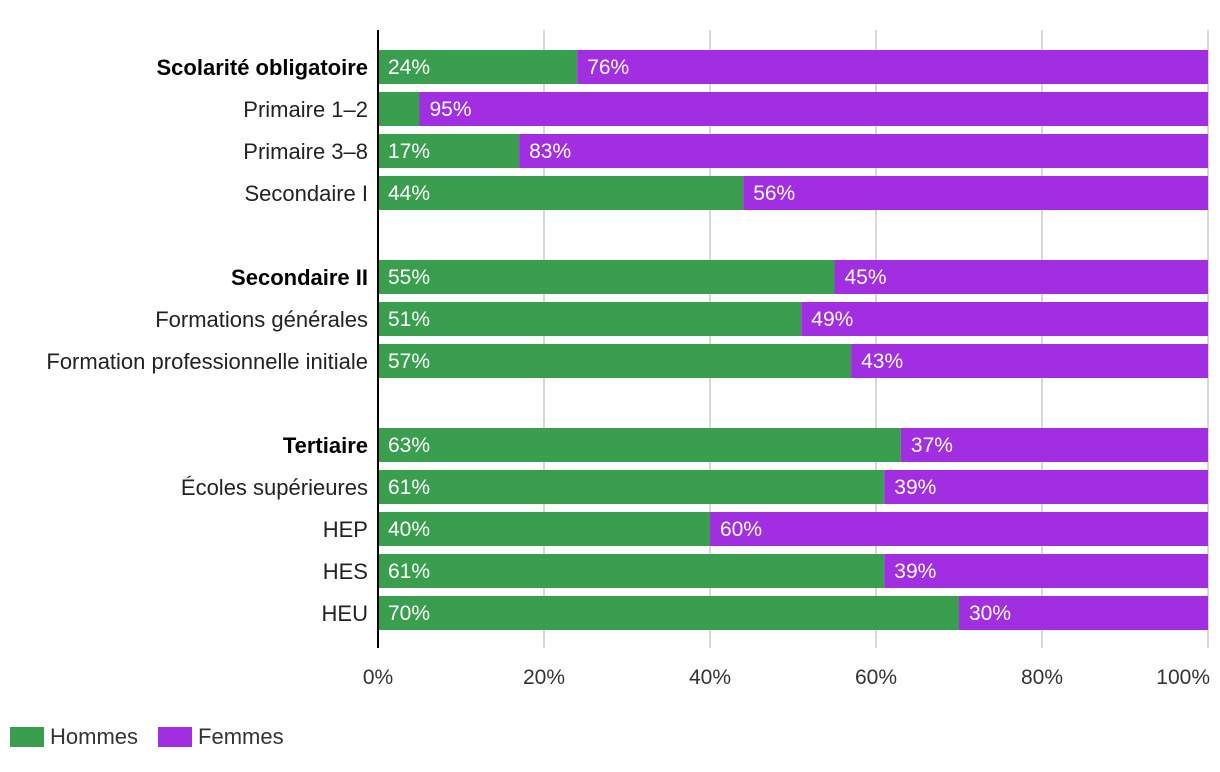  Describe the element at coordinates (378, 677) in the screenshot. I see `x-tick-0: 0%` at that location.